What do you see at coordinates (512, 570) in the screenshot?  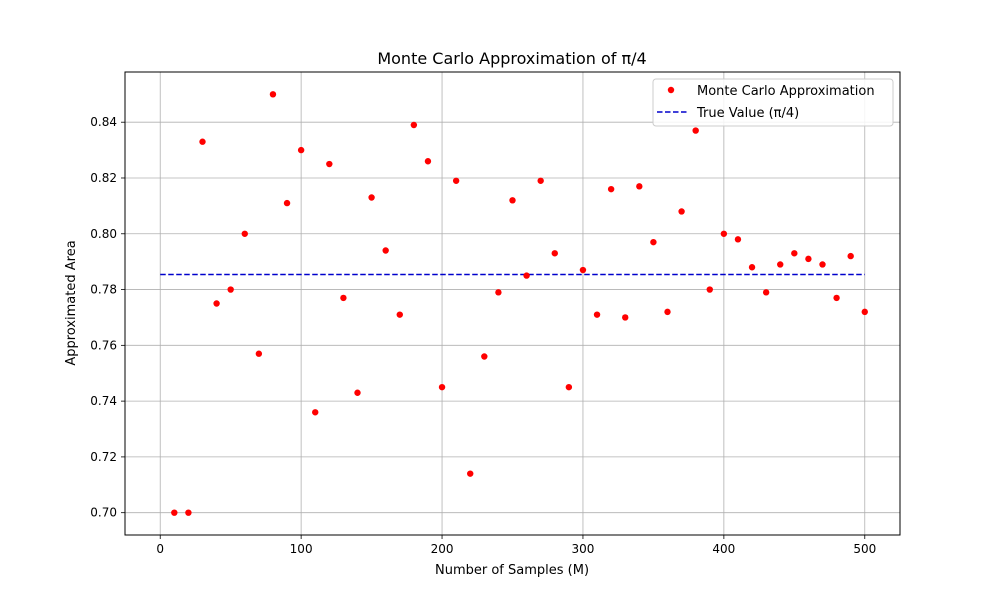 I see `x-axis-label: Number of Samples (M)` at bounding box center [512, 570].